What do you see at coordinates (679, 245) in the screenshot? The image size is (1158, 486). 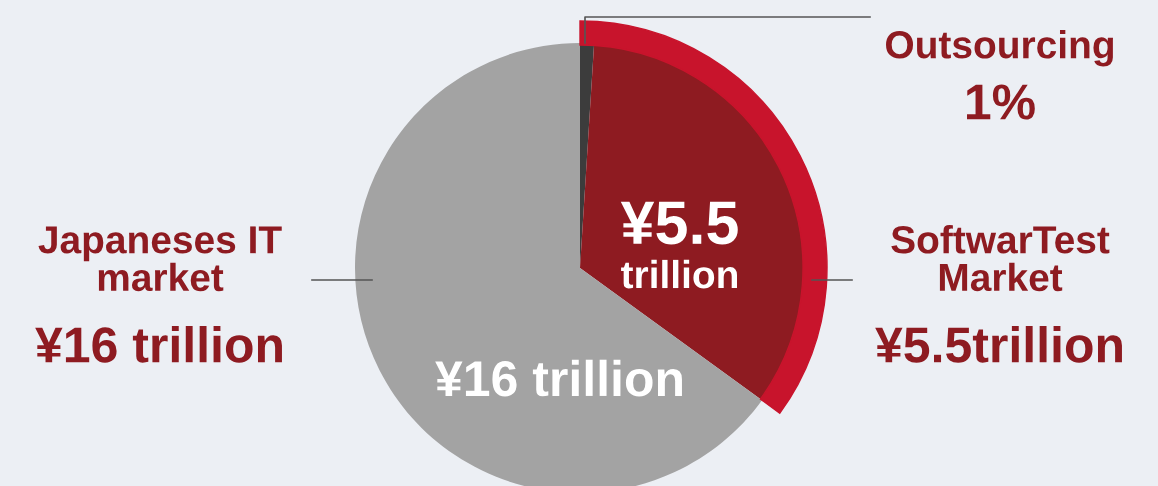 I see `text: ¥5.5 trillion` at bounding box center [679, 245].